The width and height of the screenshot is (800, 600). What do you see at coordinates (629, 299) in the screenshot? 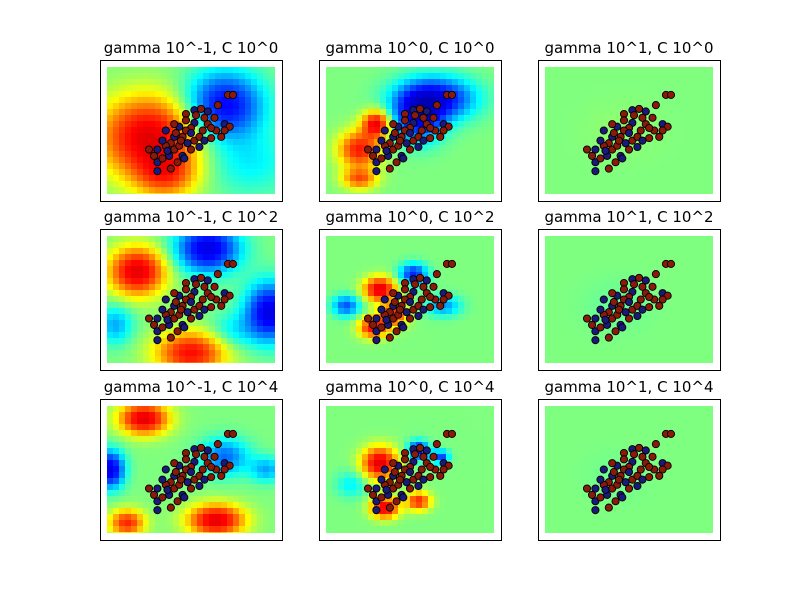
I see `decision-heatmap` at bounding box center [629, 299].